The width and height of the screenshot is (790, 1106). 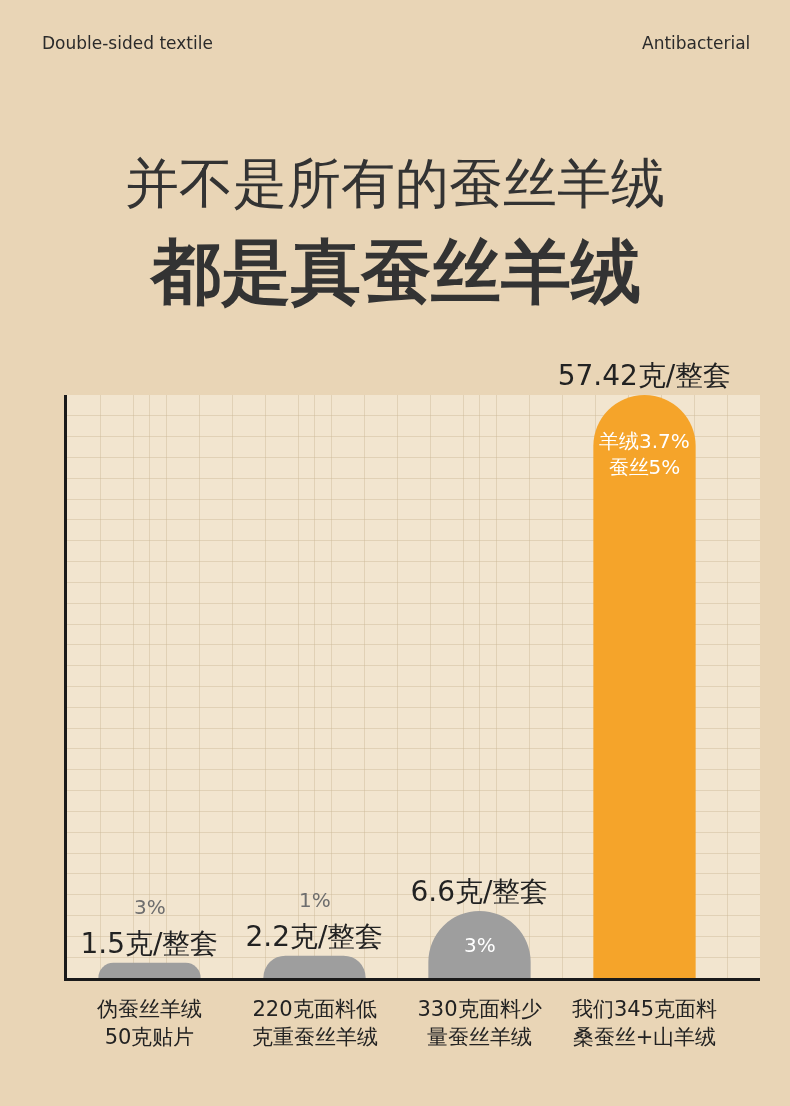 What do you see at coordinates (314, 1023) in the screenshot?
I see `x-tick-label: 220克面料低克重蚕丝羊绒` at bounding box center [314, 1023].